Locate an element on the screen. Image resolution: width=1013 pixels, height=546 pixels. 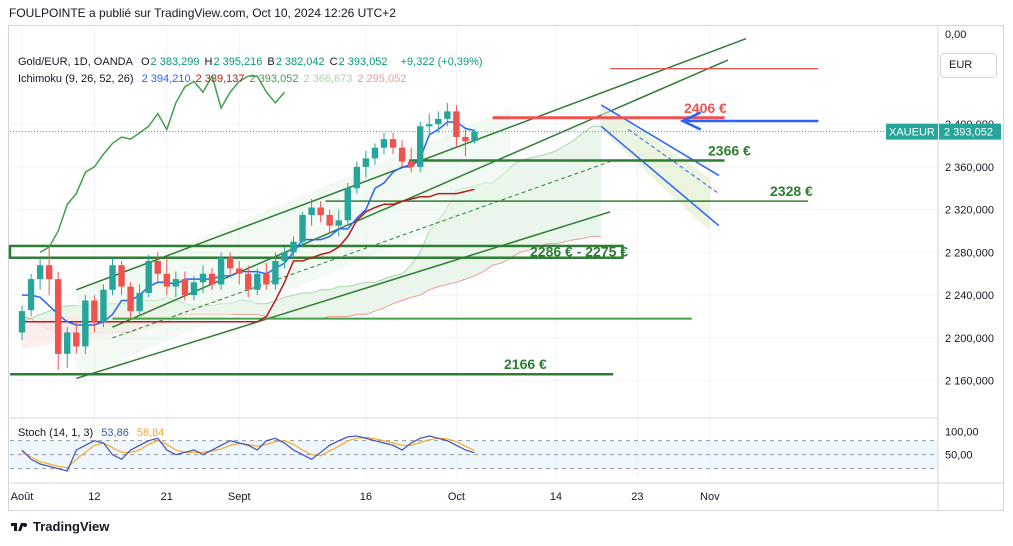
ohlc-o: O2 383,299 is located at coordinates (170, 62).